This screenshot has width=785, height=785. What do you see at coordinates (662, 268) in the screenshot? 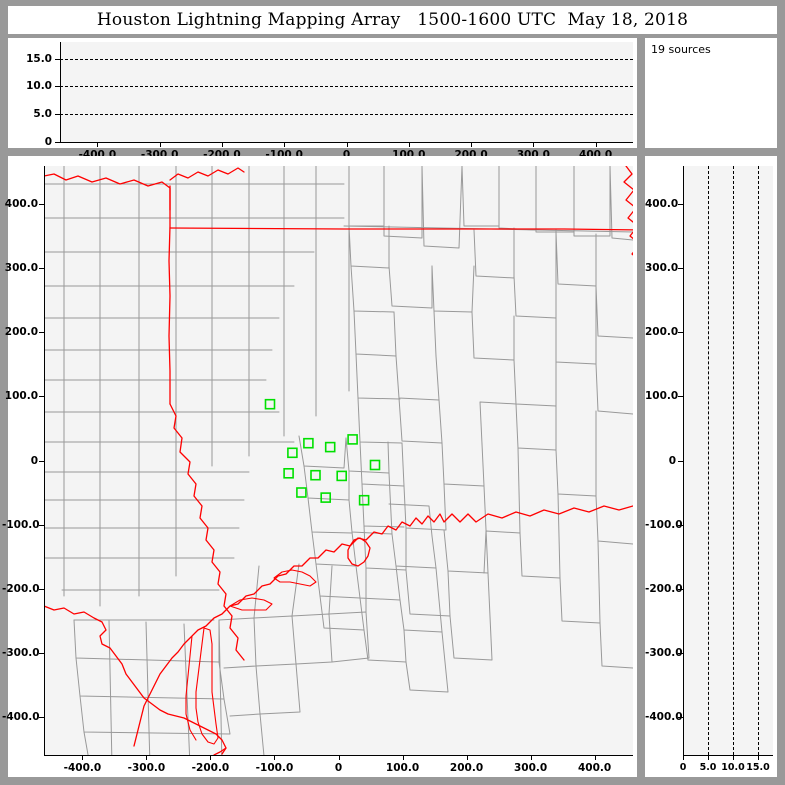
I see `y-tick-label-7: 300.0` at bounding box center [662, 268].